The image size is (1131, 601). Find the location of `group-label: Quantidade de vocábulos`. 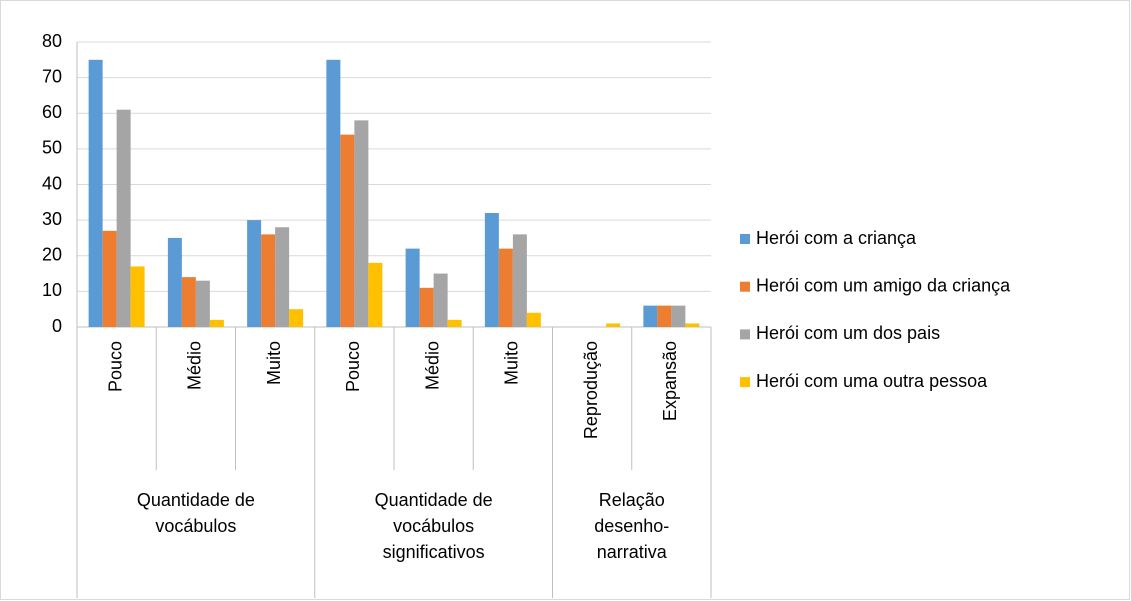

group-label: Quantidade de vocábulos is located at coordinates (195, 513).